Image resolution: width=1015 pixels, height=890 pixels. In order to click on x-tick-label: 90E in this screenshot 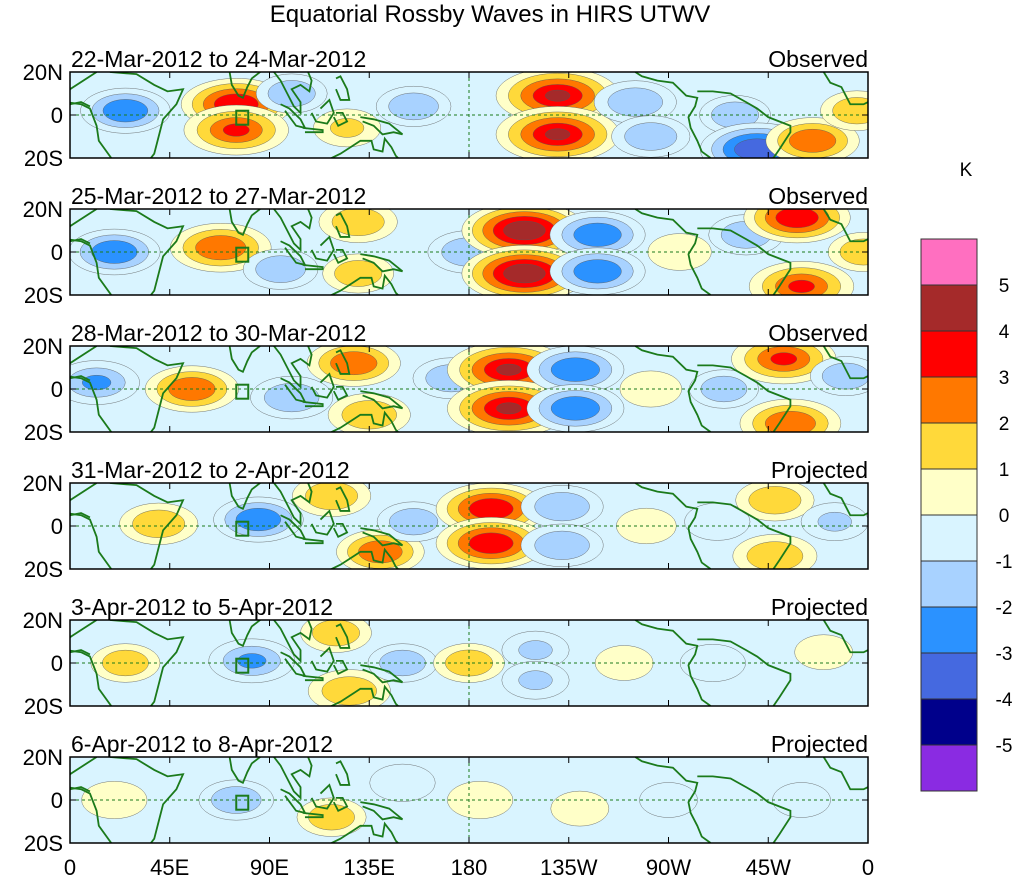, I will do `click(269, 867)`.